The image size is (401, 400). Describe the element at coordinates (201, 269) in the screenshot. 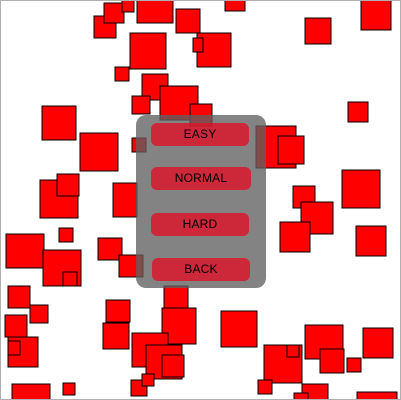

I see `back-button: BACK` at that location.